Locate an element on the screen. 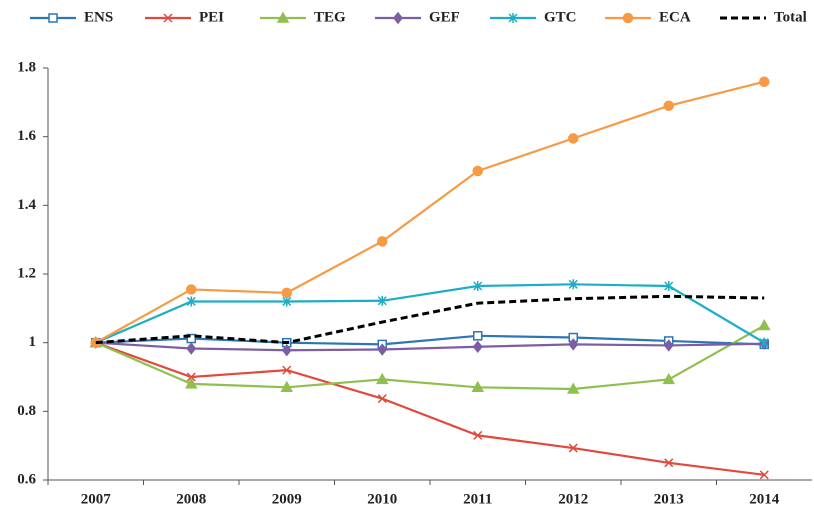  x-tick-label: 2008 is located at coordinates (191, 499).